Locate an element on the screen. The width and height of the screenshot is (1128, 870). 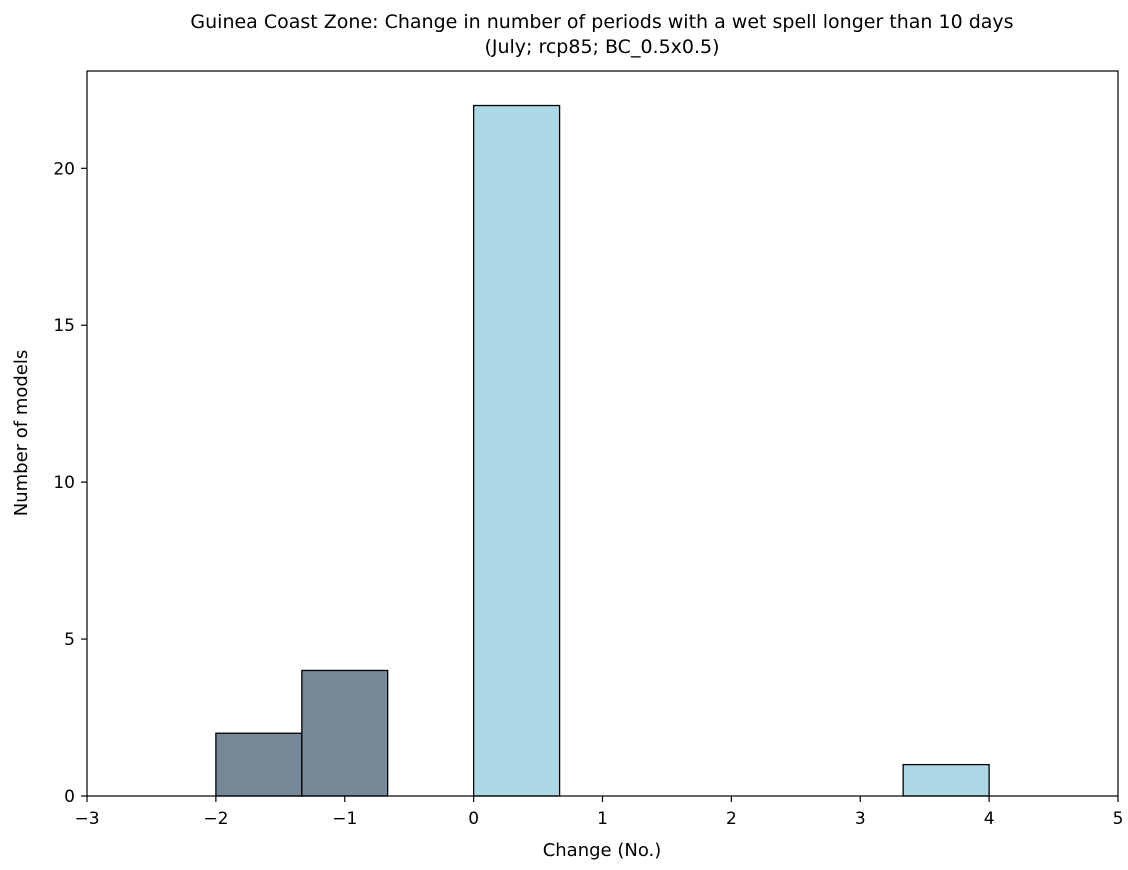
y-tick-label: 15 is located at coordinates (64, 326).